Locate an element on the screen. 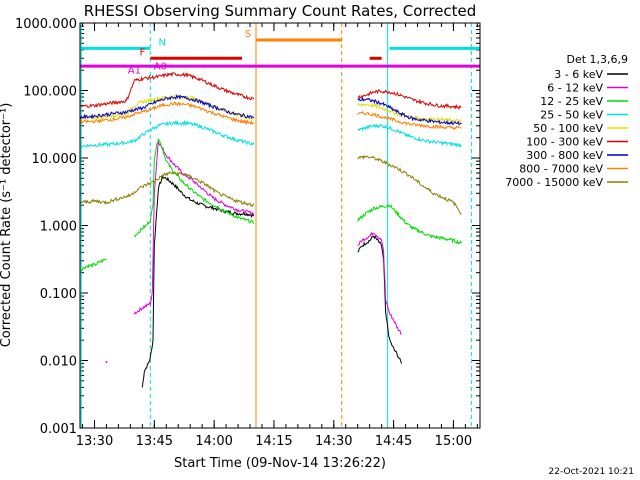 The height and width of the screenshot is (480, 640). y-tick-label: 1000.000 is located at coordinates (46, 24).